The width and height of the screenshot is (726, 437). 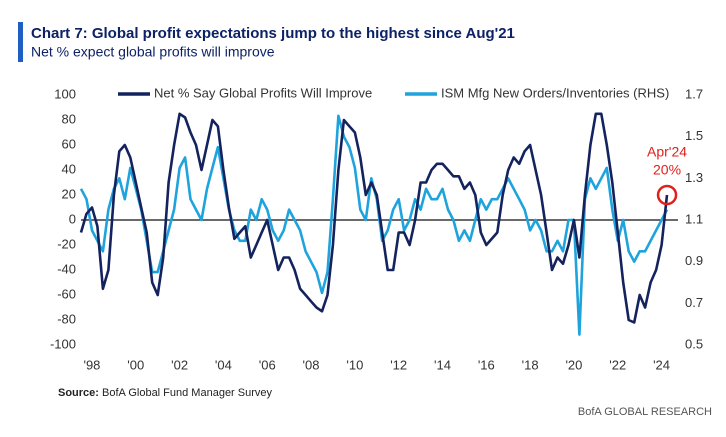 I want to click on x-tick-label: '14, so click(x=442, y=364).